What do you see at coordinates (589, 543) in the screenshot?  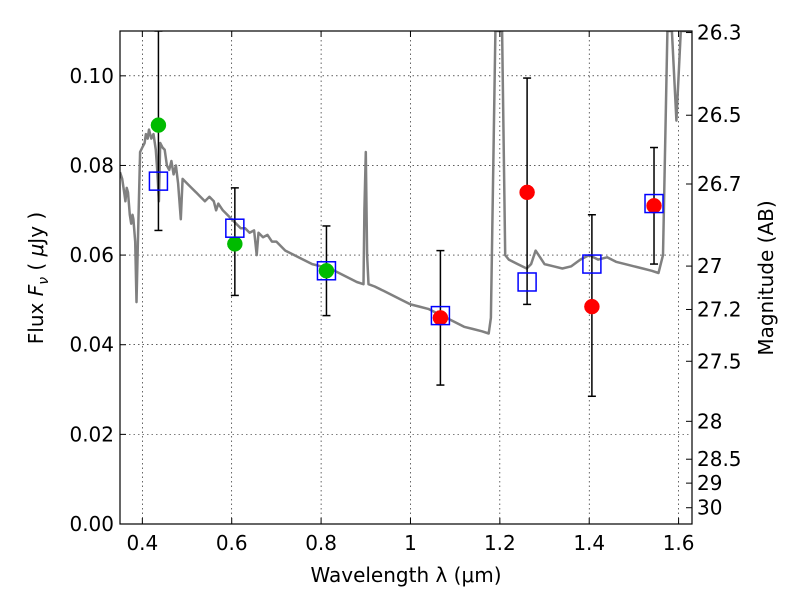 I see `x-tick-label: 1.4` at bounding box center [589, 543].